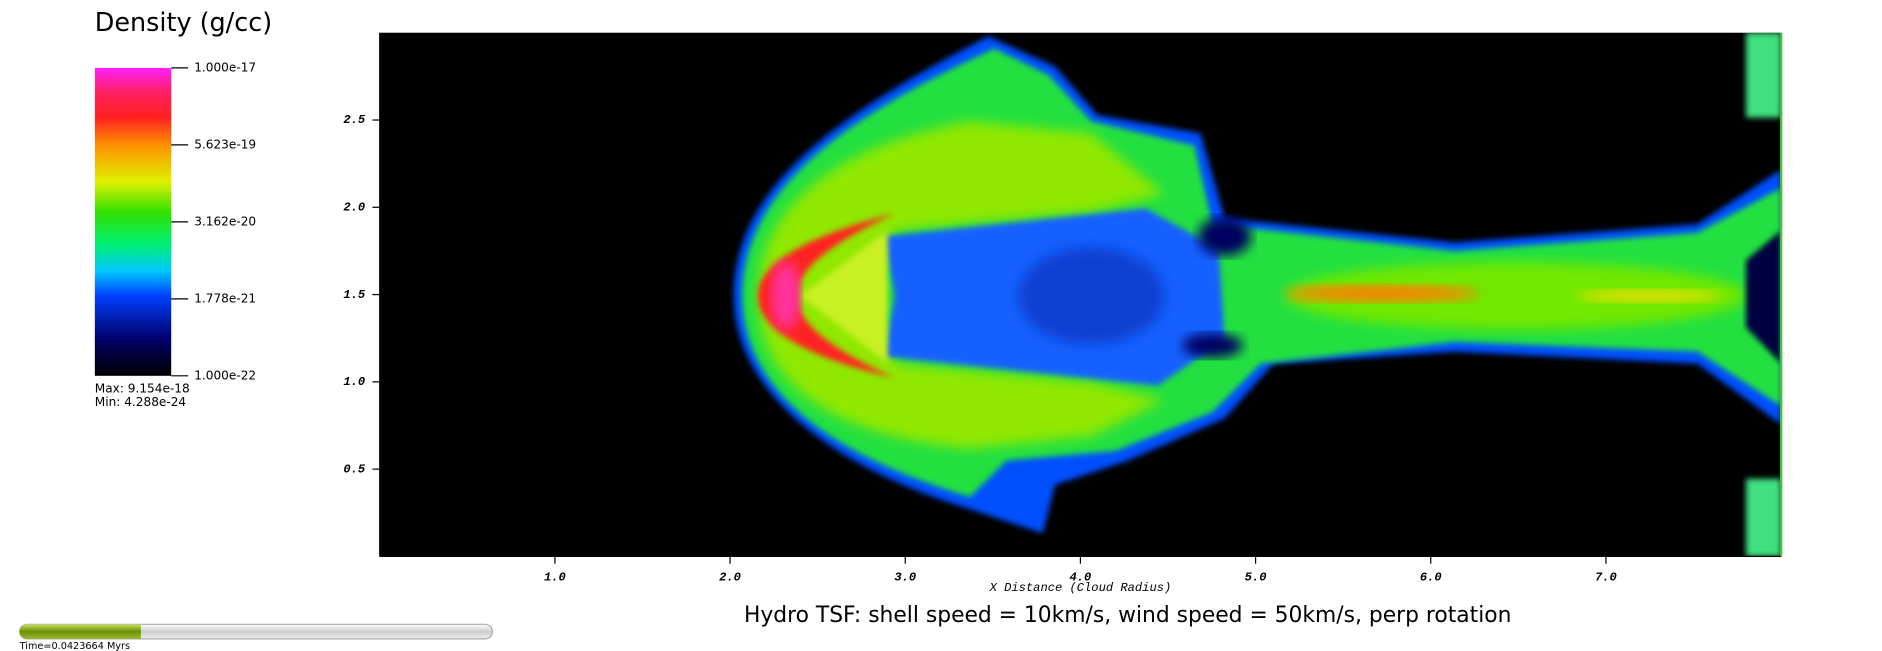 The width and height of the screenshot is (1882, 651). I want to click on time-slider-progress, so click(80, 631).